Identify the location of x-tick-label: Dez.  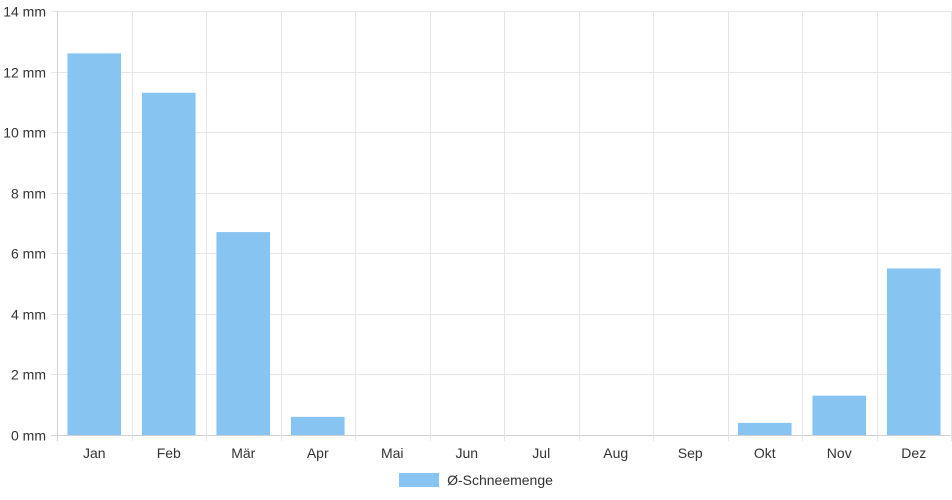
(913, 453).